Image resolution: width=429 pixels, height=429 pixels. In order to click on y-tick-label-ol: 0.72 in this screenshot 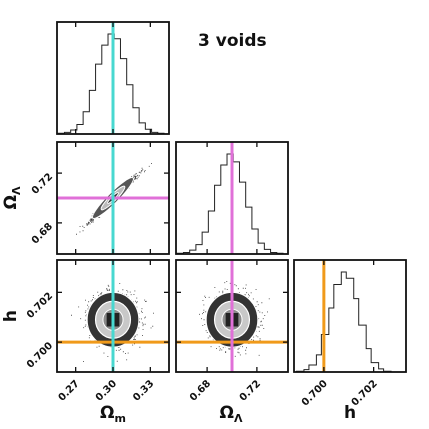, I will do `click(42, 183)`.